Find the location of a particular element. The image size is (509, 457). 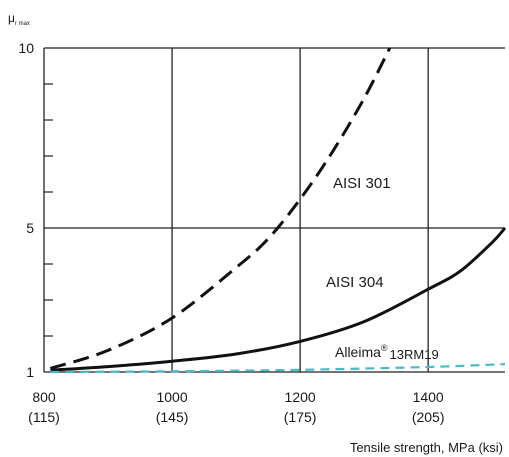

alleima-grade: 13RM19 is located at coordinates (414, 354).